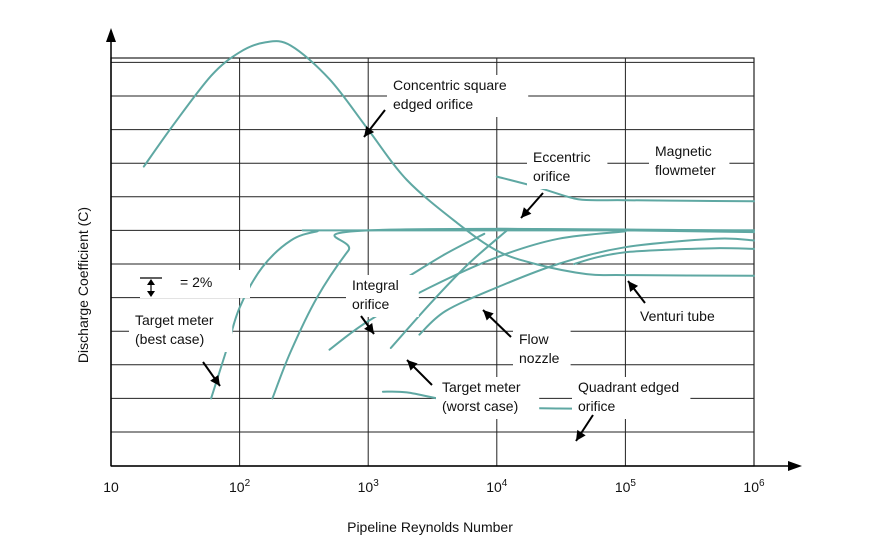 The width and height of the screenshot is (880, 550). I want to click on x-axis-title: Pipeline Reynolds Number, so click(430, 527).